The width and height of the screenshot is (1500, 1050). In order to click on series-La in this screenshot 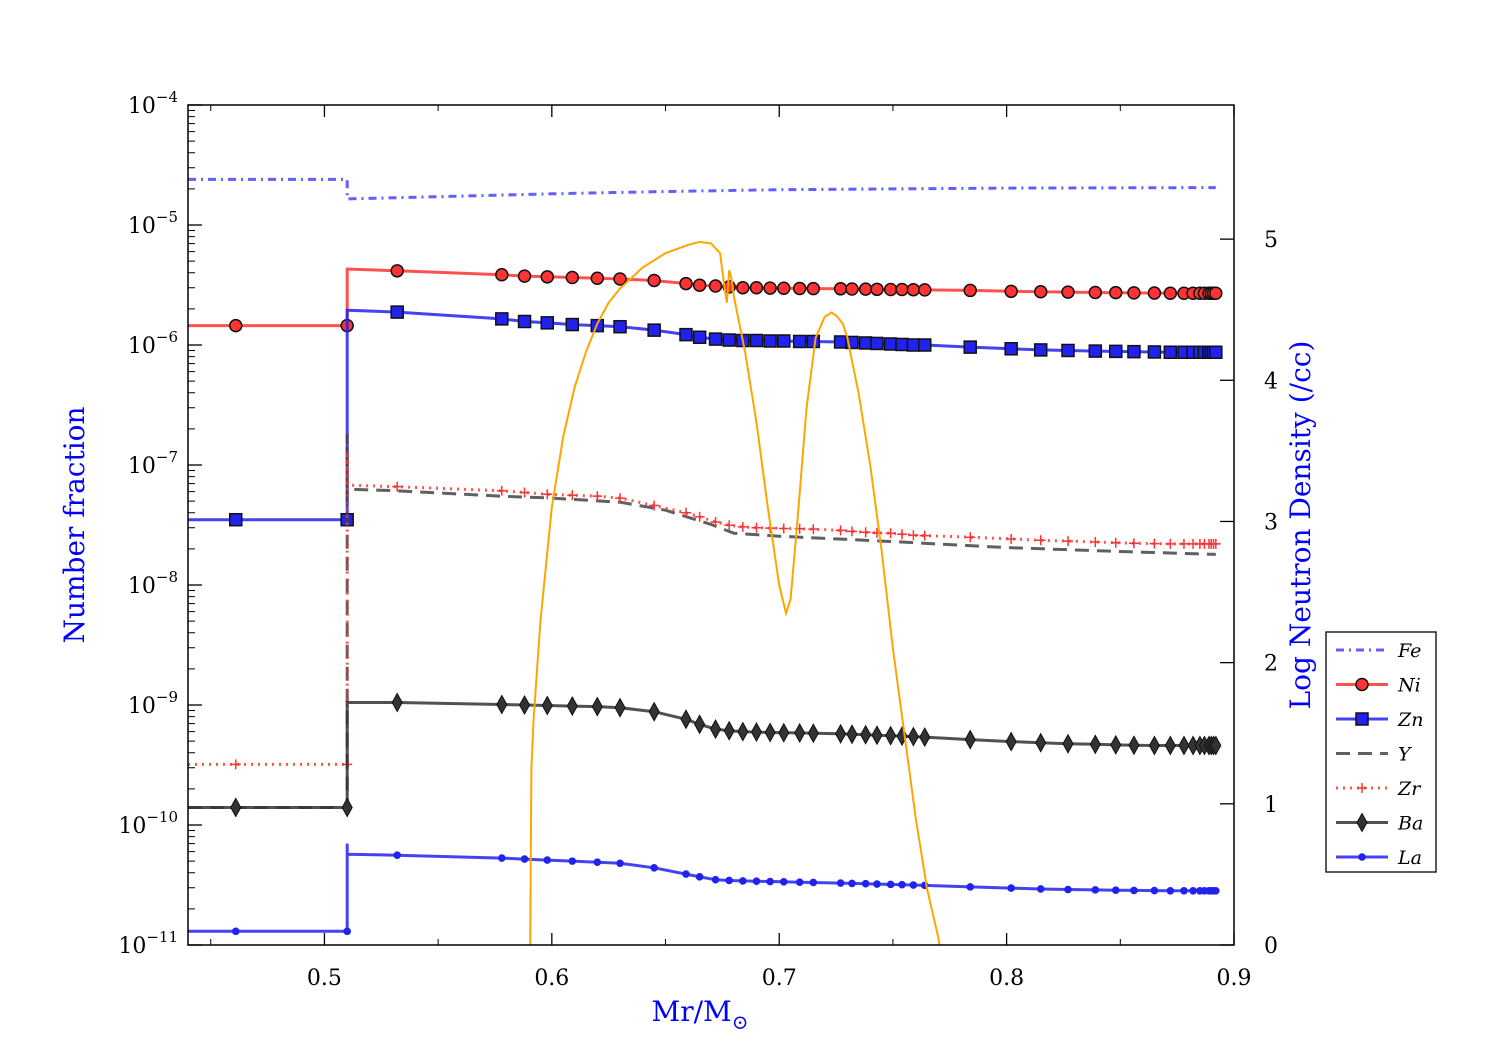, I will do `click(704, 889)`.